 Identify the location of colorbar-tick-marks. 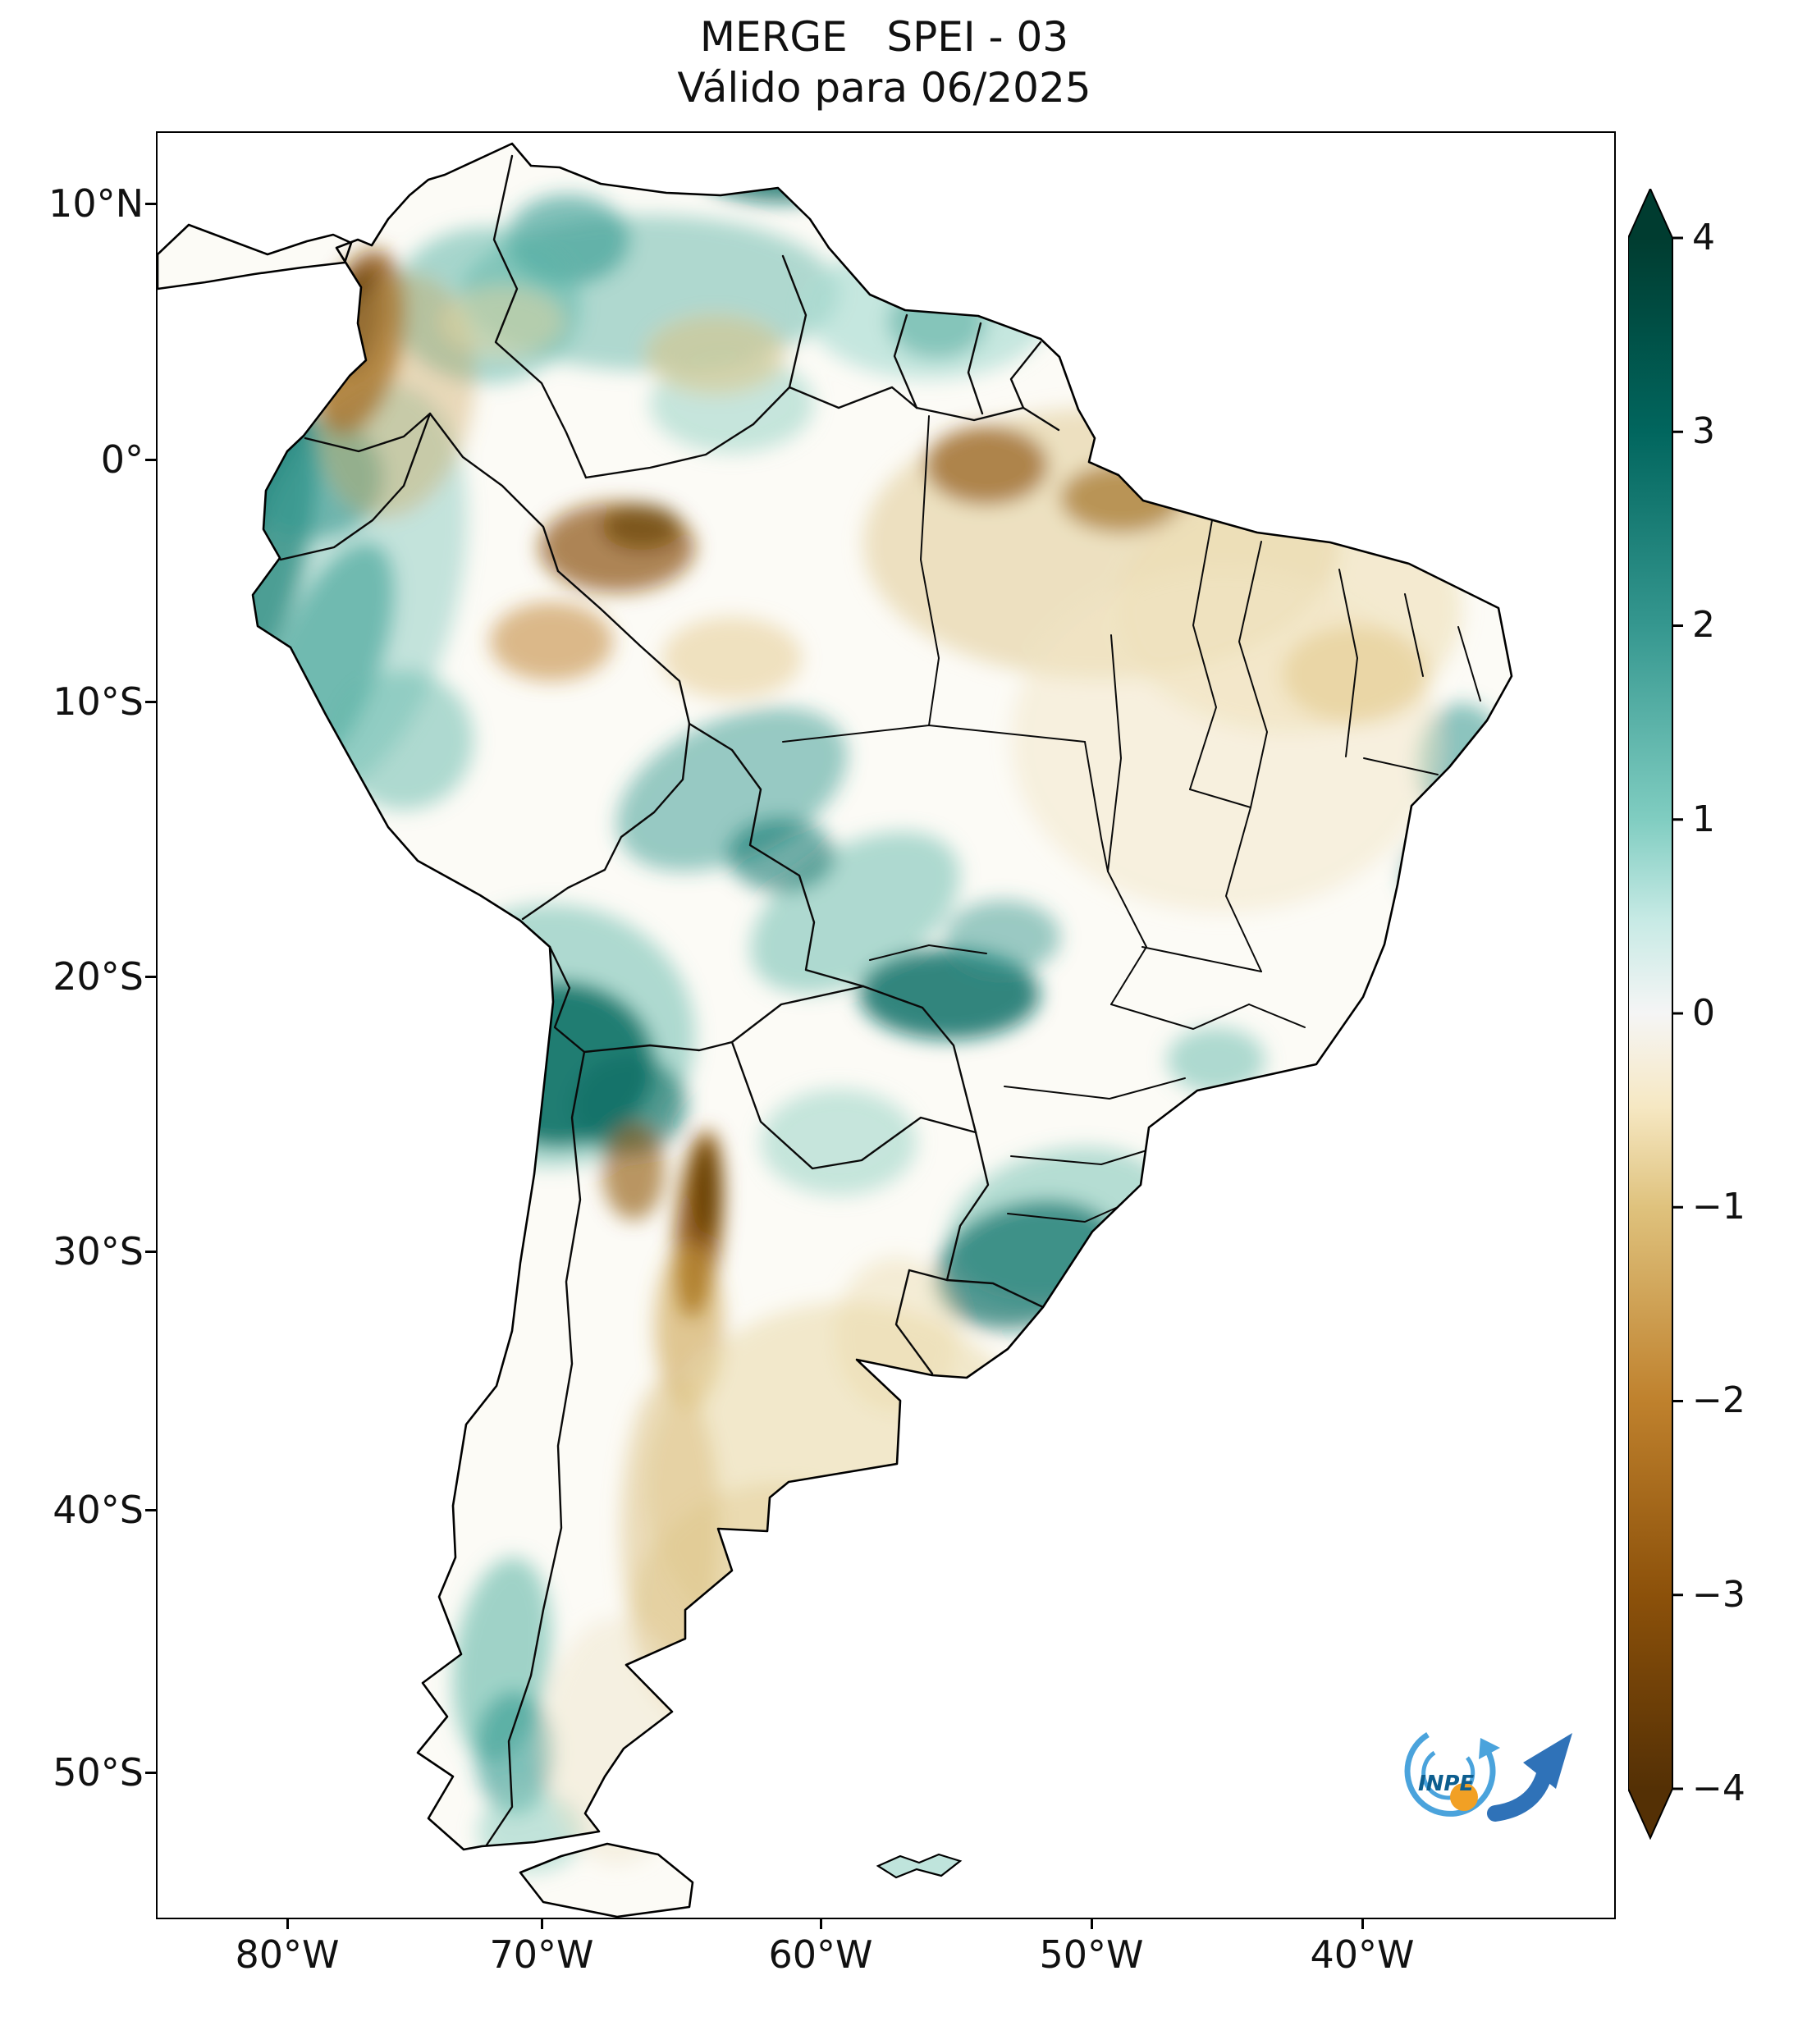
(1677, 1013).